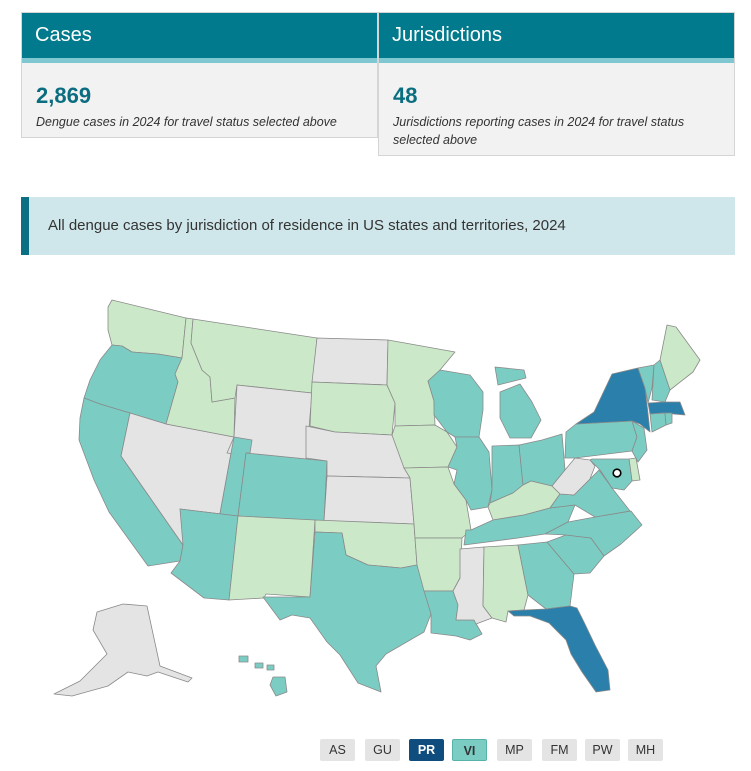 The image size is (751, 771). What do you see at coordinates (556, 38) in the screenshot?
I see `jurisdictions-card-title: Jurisdictions` at bounding box center [556, 38].